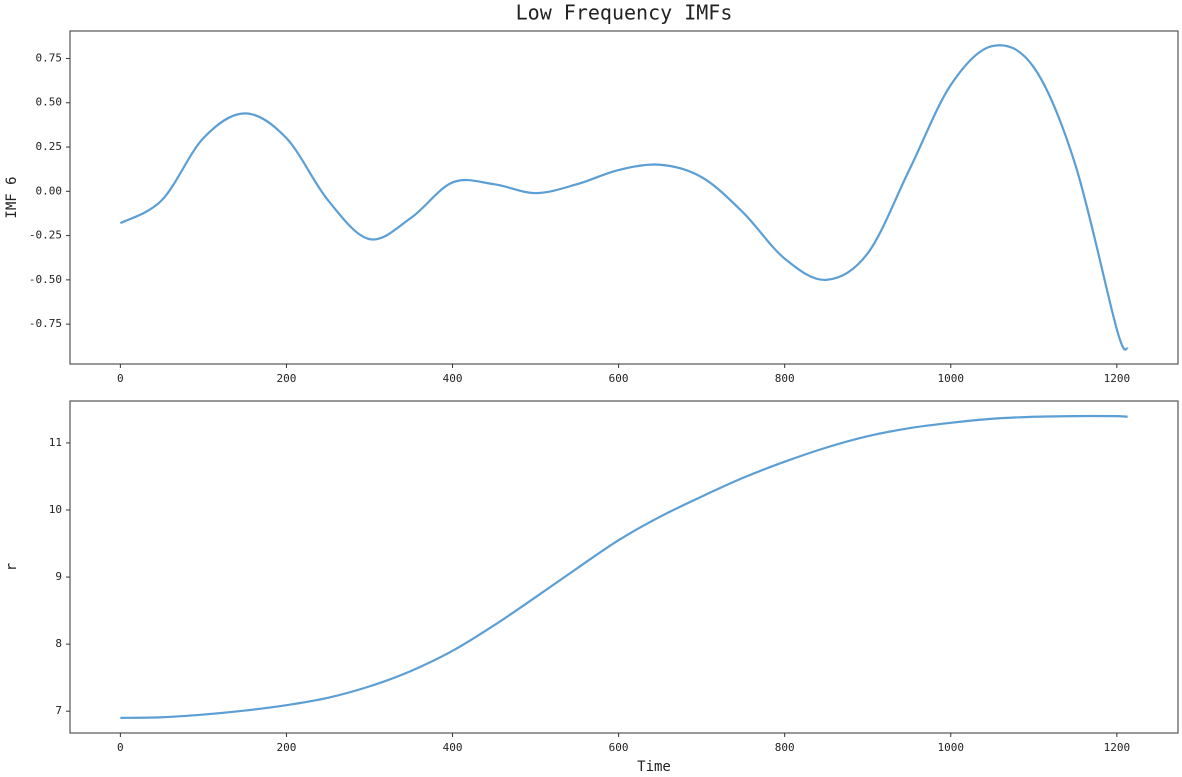 This screenshot has height=777, width=1182. What do you see at coordinates (45, 323) in the screenshot?
I see `y-tick-label: -0.75` at bounding box center [45, 323].